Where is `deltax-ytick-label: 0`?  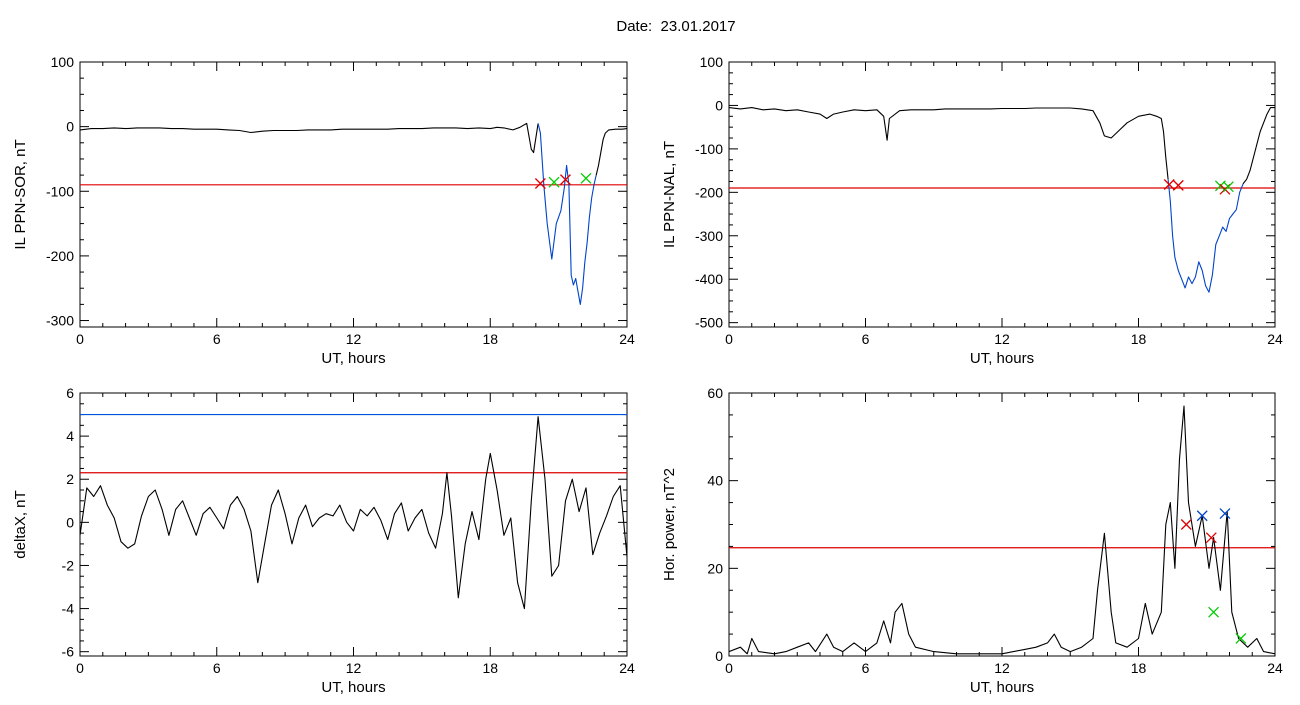
deltax-ytick-label: 0 is located at coordinates (70, 522).